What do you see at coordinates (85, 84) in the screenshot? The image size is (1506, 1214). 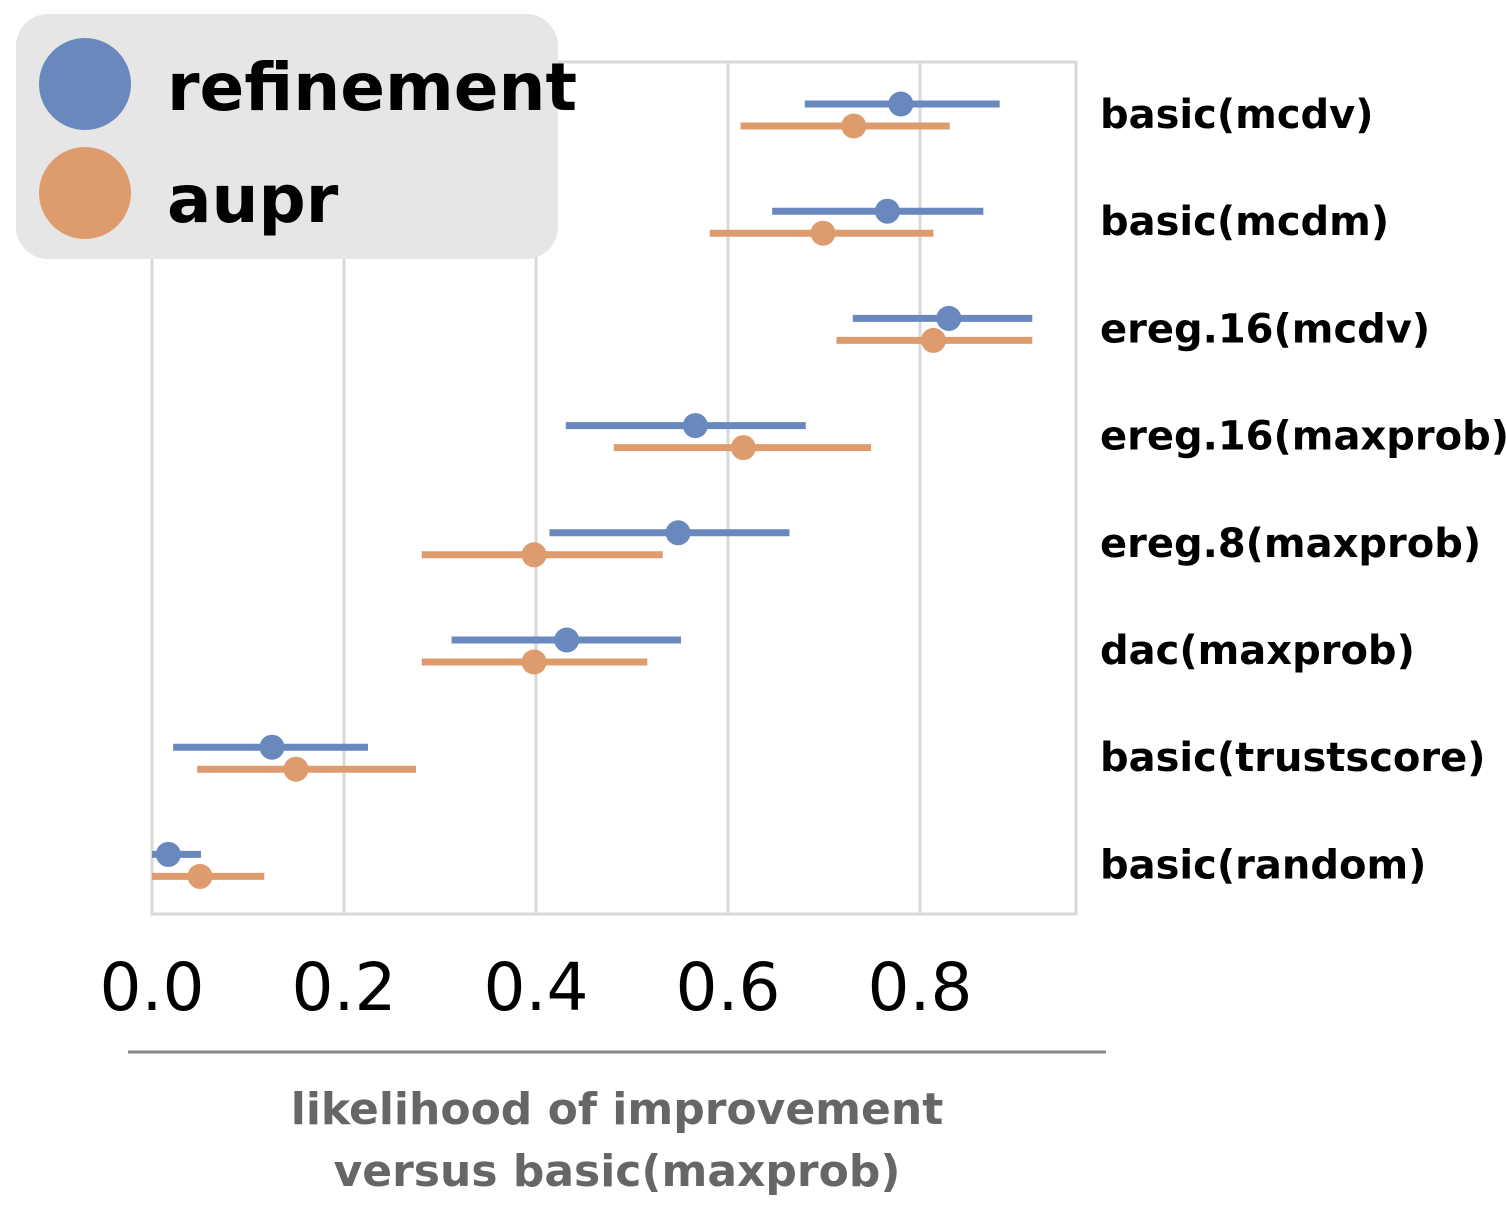 I see `legend-marker-refinement` at bounding box center [85, 84].